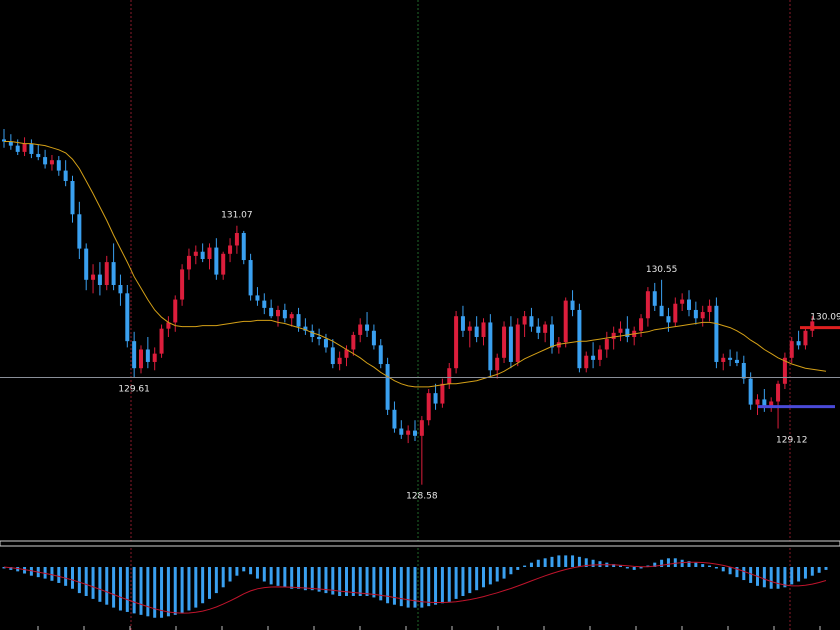  Describe the element at coordinates (429, 628) in the screenshot. I see `x-axis-ticks` at that location.